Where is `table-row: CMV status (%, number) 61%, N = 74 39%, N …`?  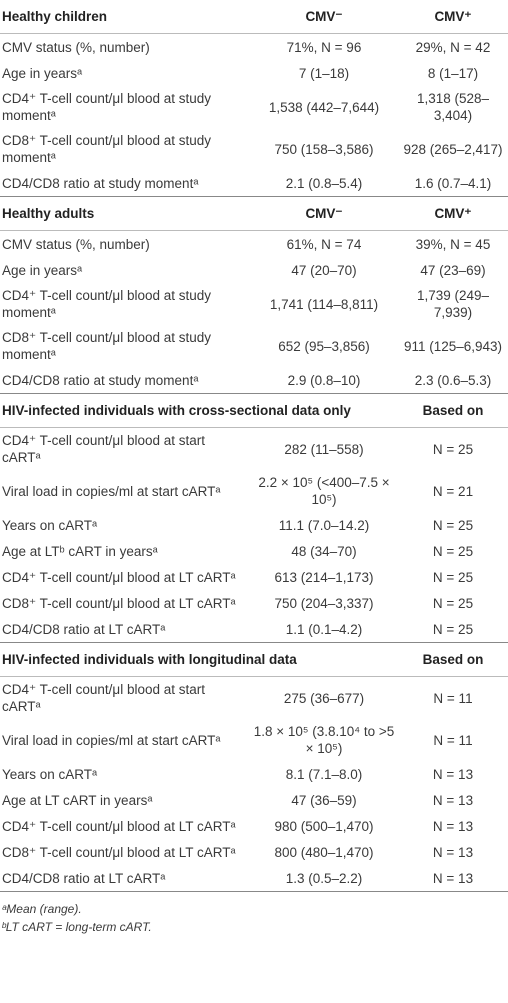
table-row: CMV status (%, number) 61%, N = 74 39%, N … is located at coordinates (254, 244).